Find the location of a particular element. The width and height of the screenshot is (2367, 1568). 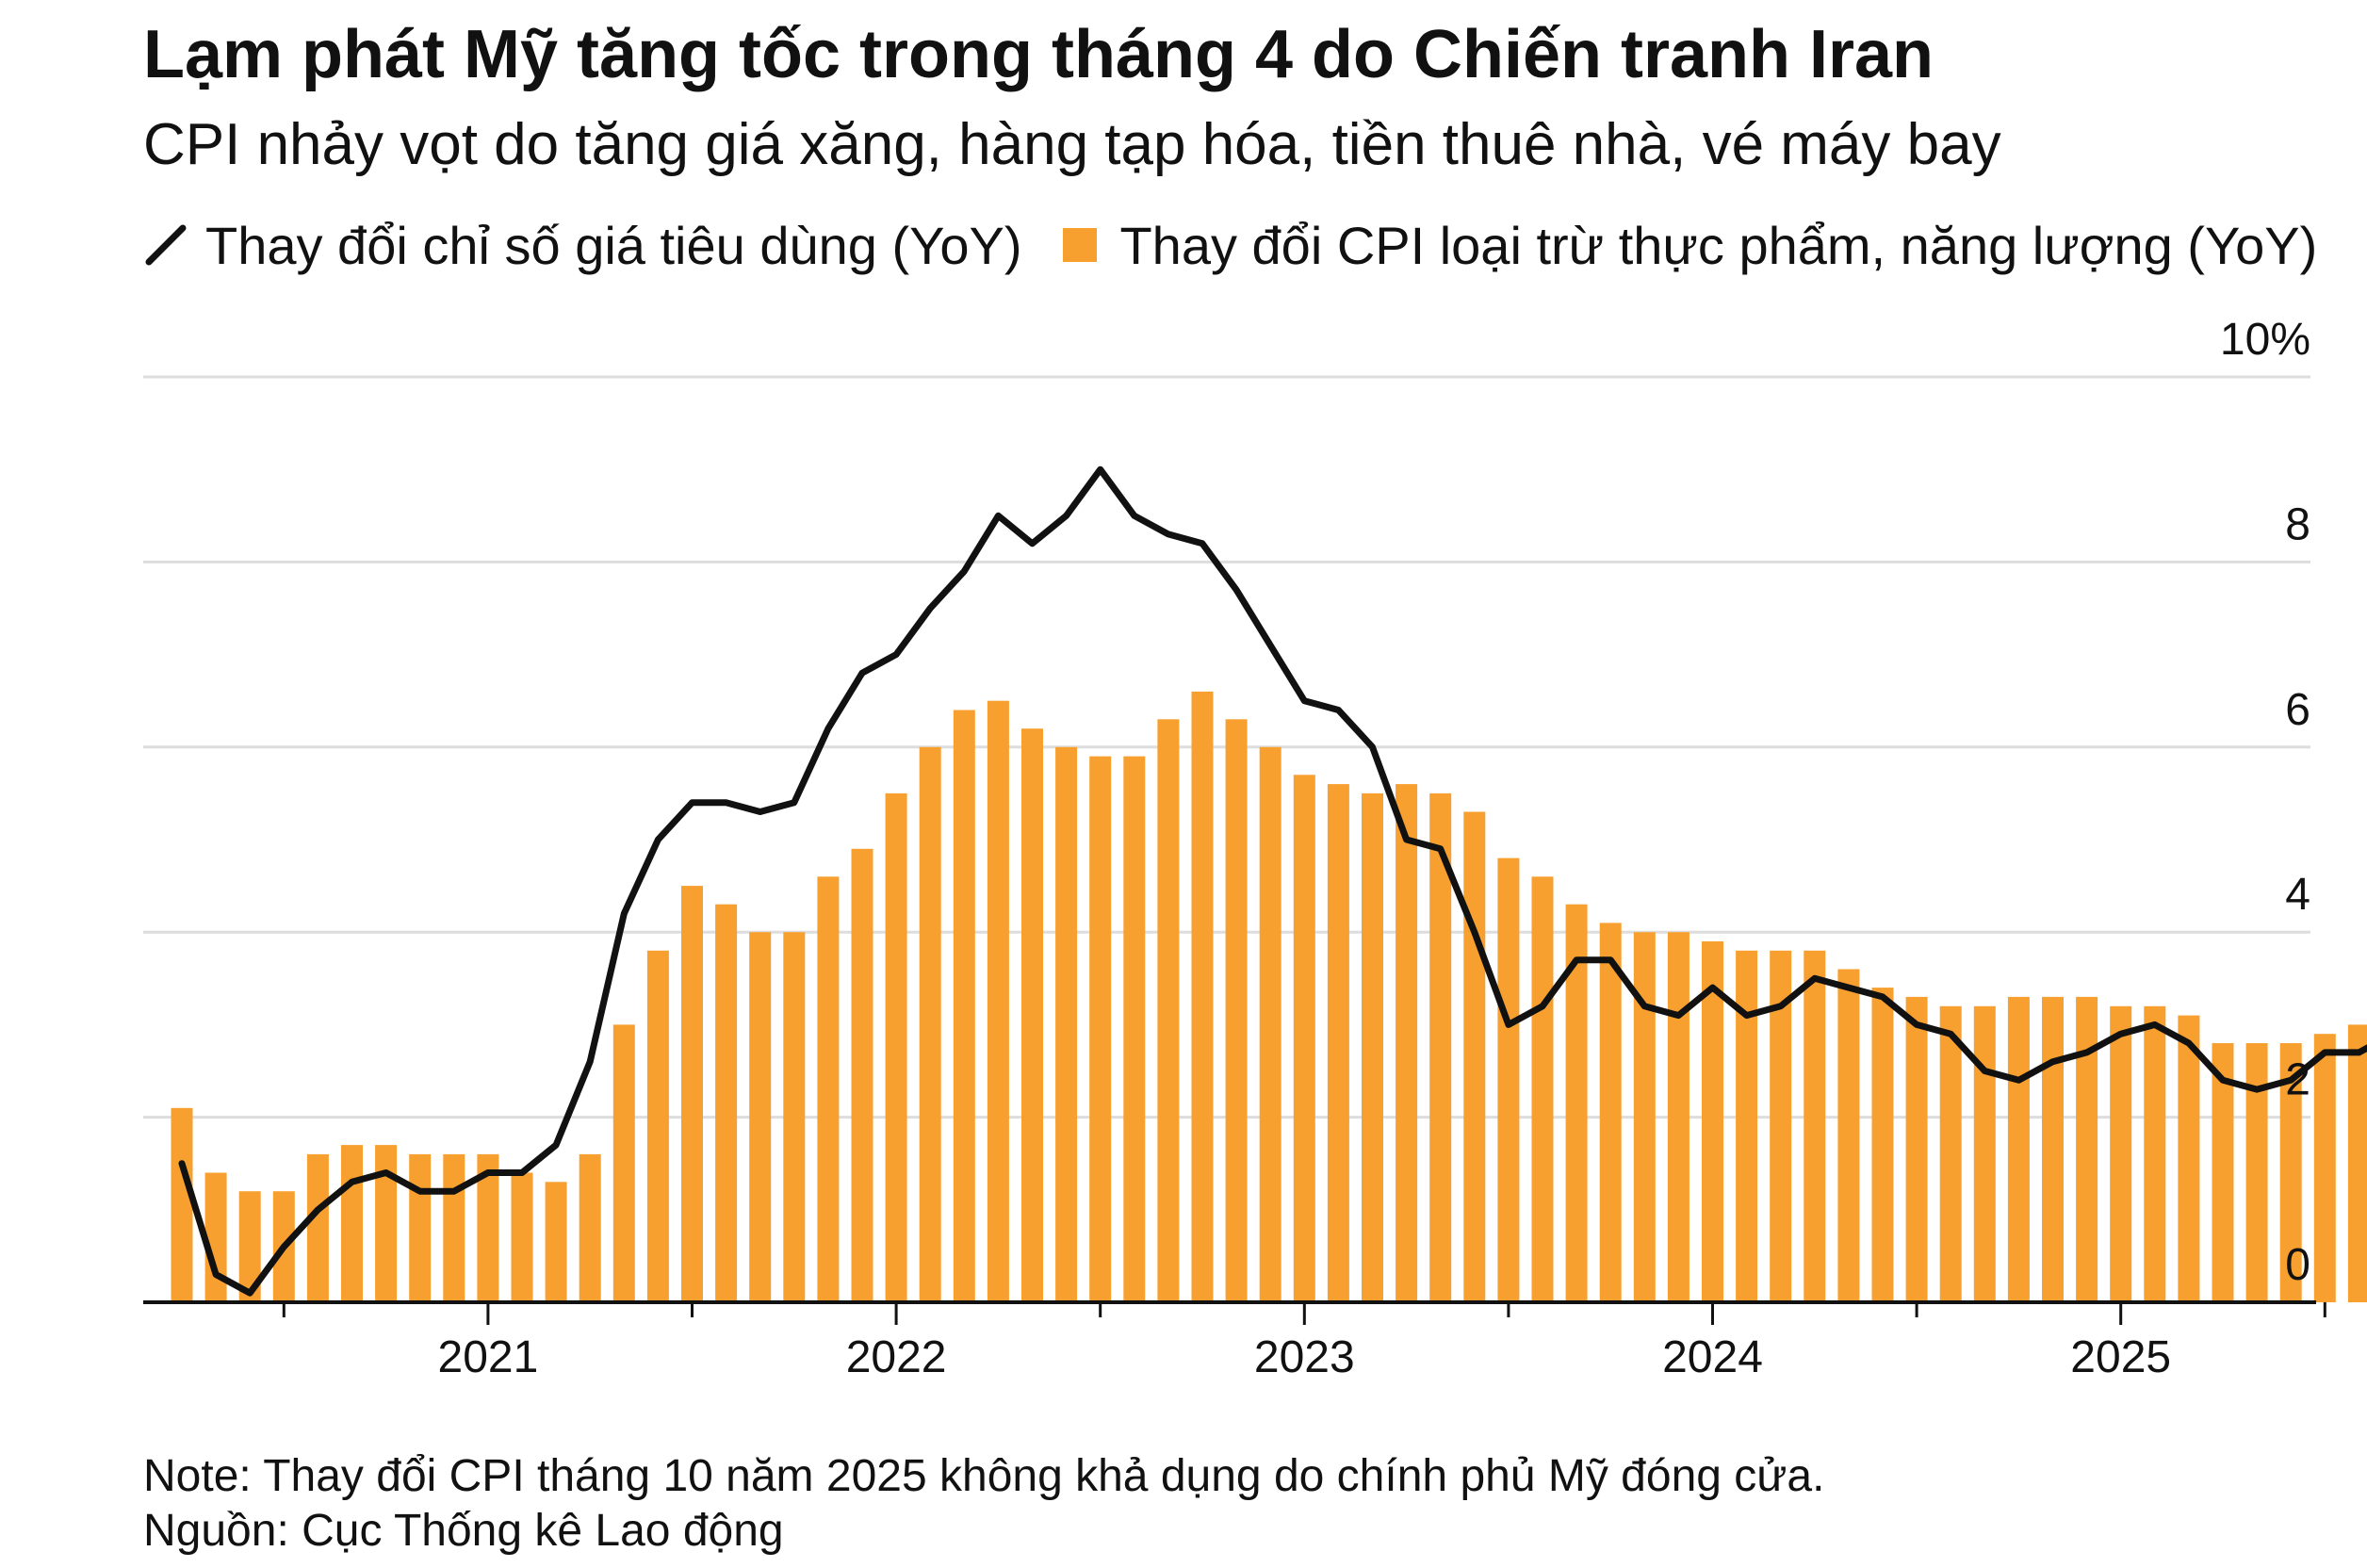

x-tick-label: 2023 is located at coordinates (1304, 1357).